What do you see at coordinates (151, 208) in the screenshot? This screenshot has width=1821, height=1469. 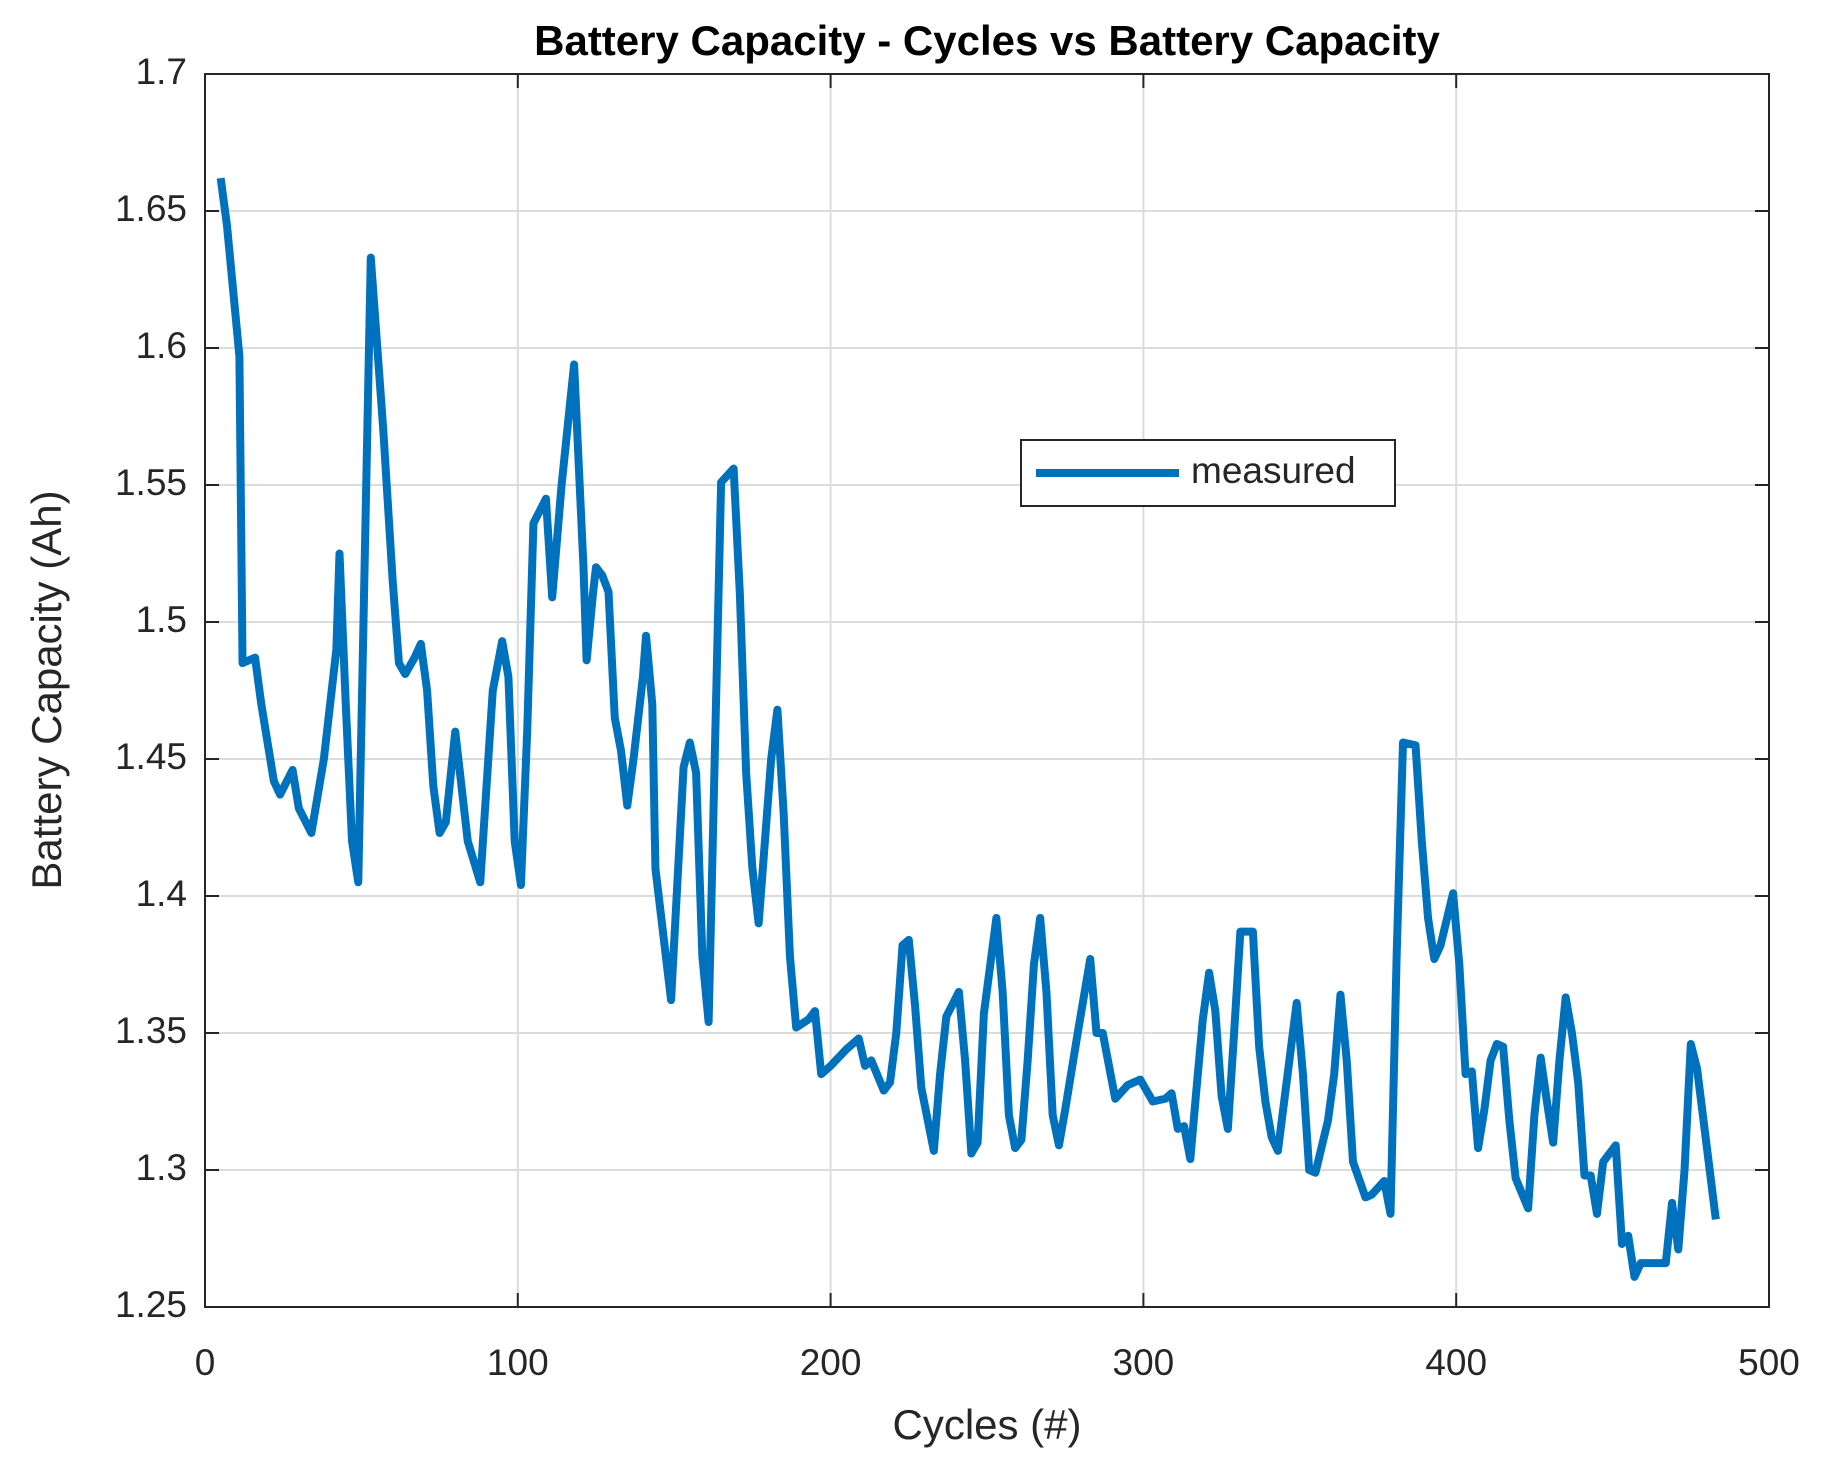 I see `y-tick-label: 1.65` at bounding box center [151, 208].